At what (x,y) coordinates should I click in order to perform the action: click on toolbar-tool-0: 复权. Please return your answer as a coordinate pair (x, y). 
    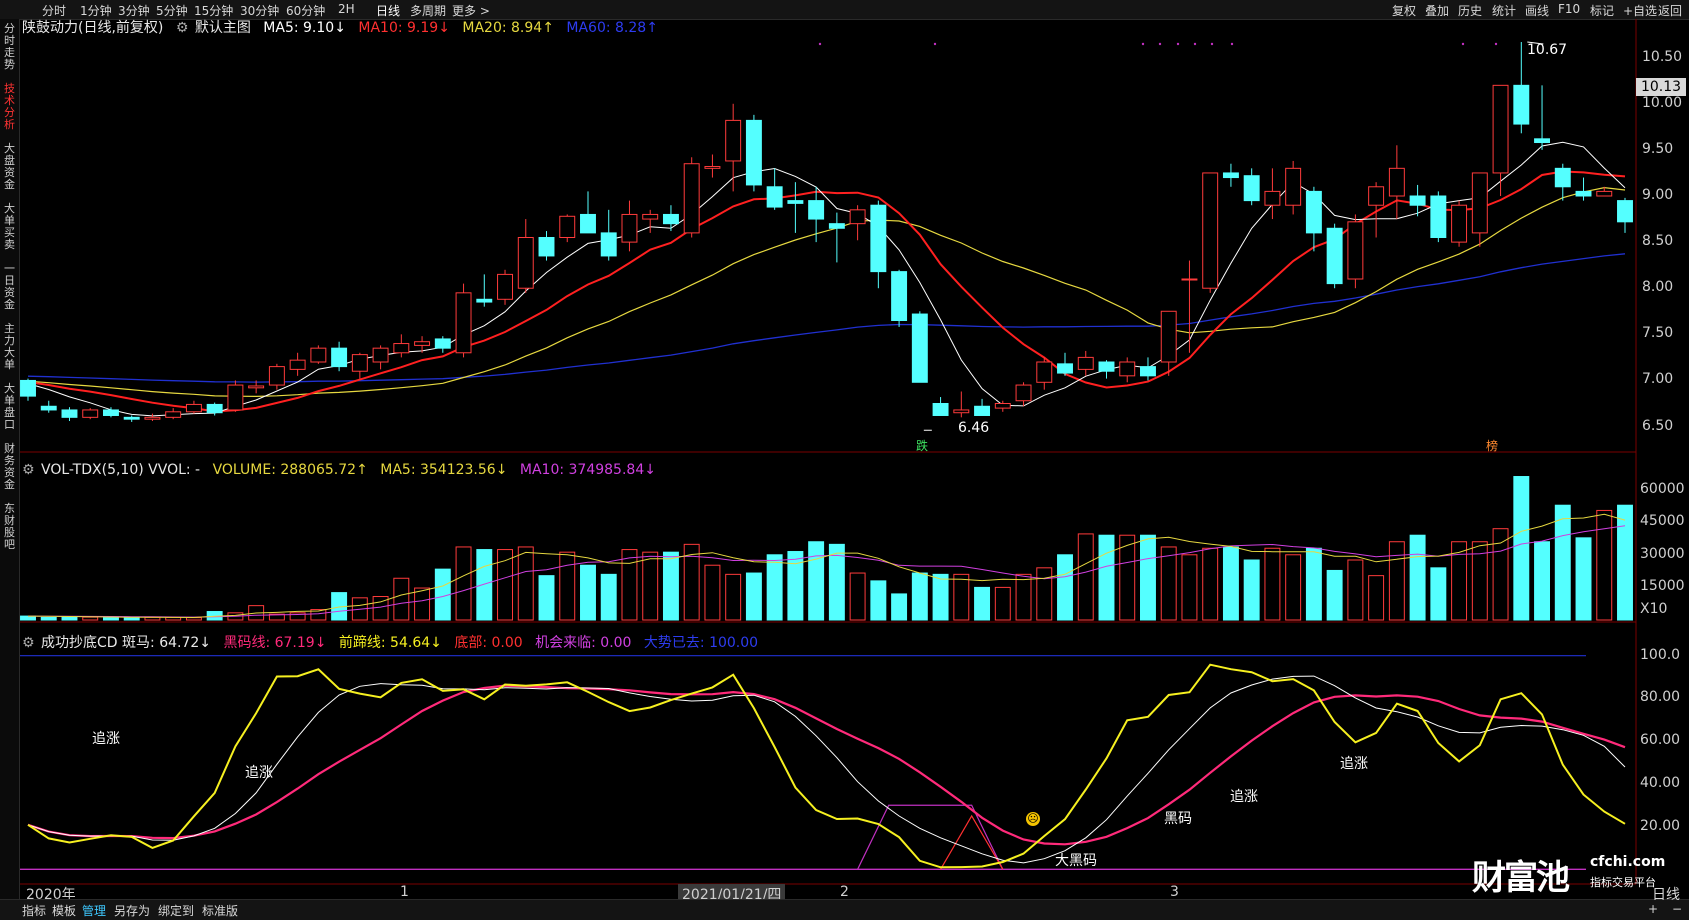
    Looking at the image, I should click on (1404, 11).